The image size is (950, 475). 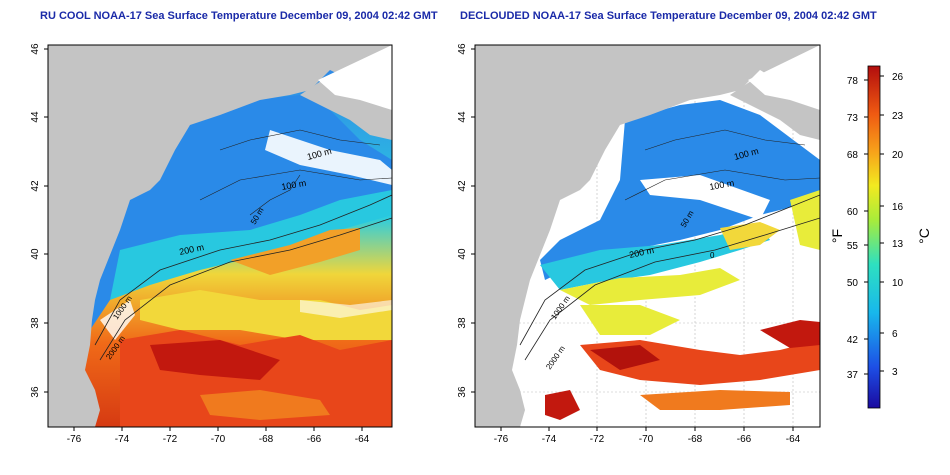 What do you see at coordinates (892, 225) in the screenshot?
I see `colorbar-celsius-ticks: 26 23 20 16 13 10 6 3` at bounding box center [892, 225].